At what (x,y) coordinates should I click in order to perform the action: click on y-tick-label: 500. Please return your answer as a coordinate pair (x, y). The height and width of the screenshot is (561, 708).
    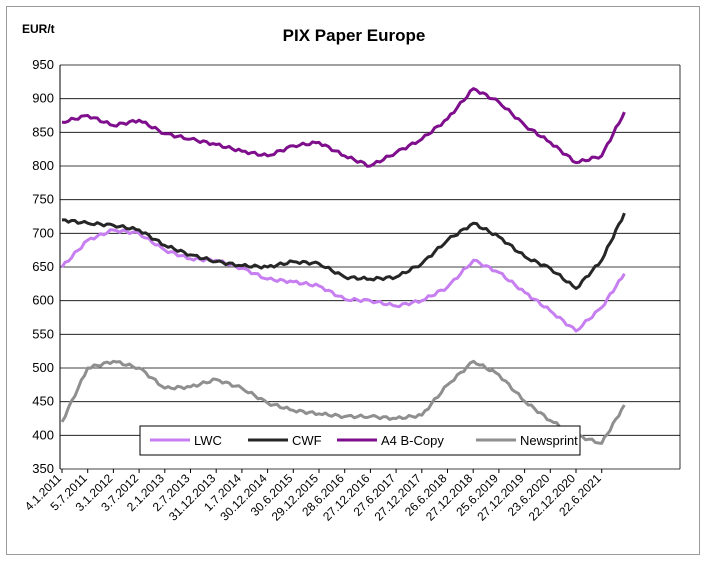
    Looking at the image, I should click on (43, 367).